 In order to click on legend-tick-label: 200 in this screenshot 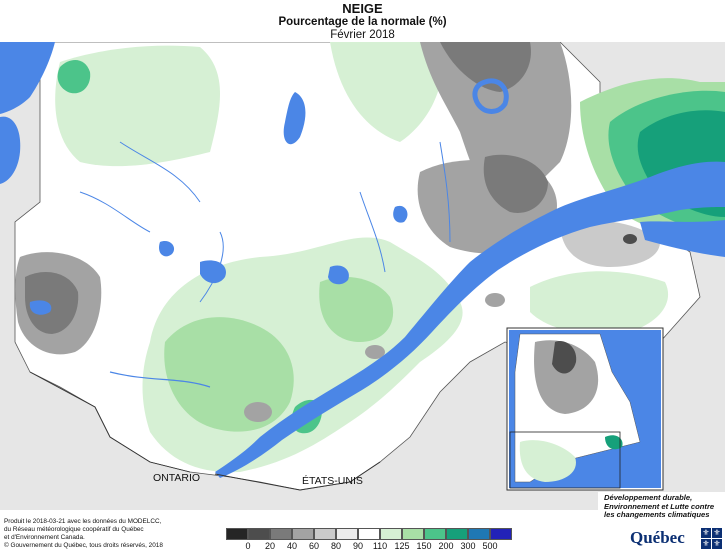, I will do `click(446, 546)`.